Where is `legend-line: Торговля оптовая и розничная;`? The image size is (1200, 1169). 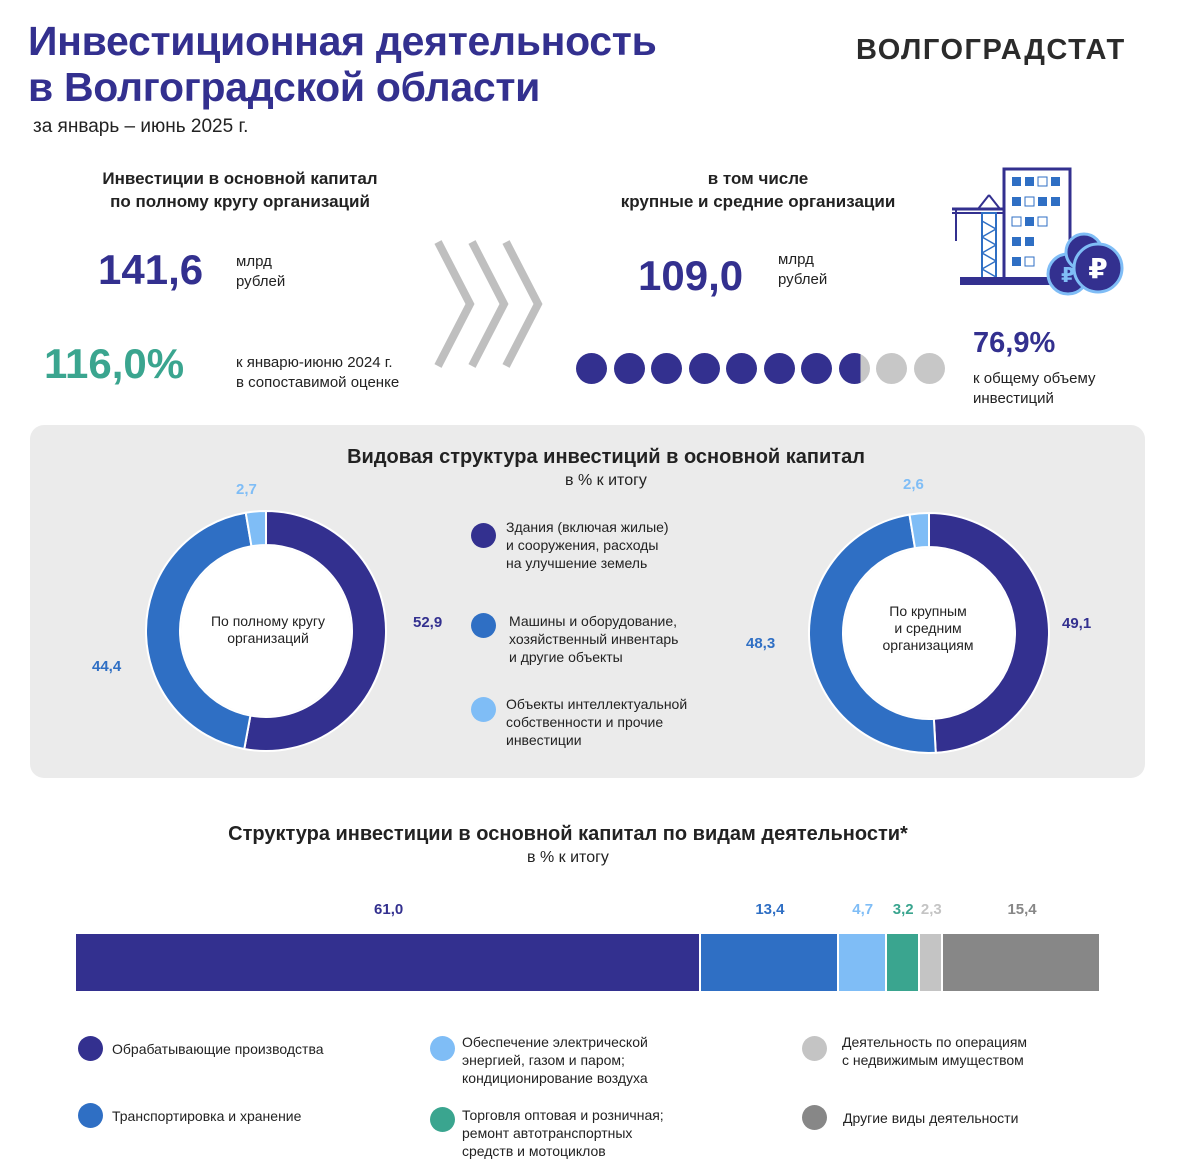 legend-line: Торговля оптовая и розничная; is located at coordinates (563, 1115).